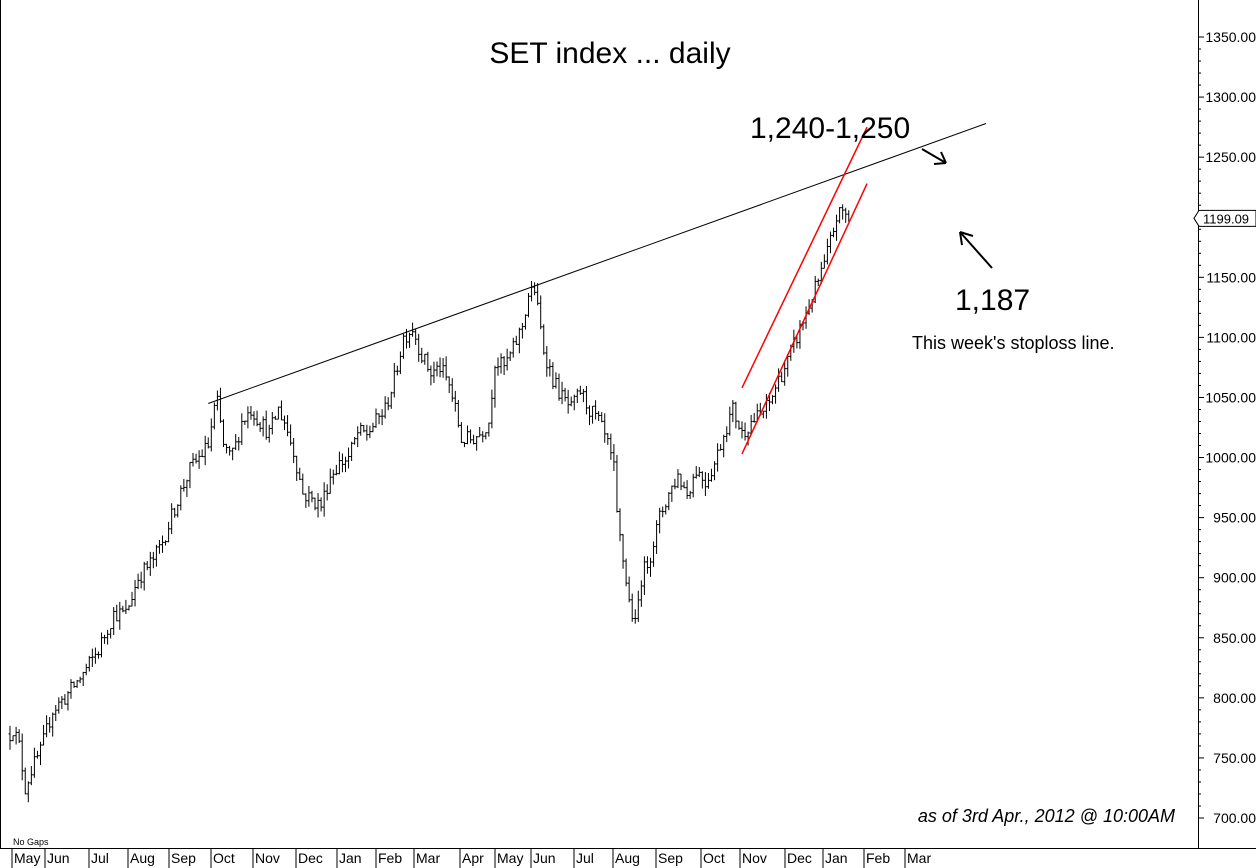 The image size is (1256, 868). Describe the element at coordinates (1231, 277) in the screenshot. I see `y-tick-label: 1150.00` at that location.